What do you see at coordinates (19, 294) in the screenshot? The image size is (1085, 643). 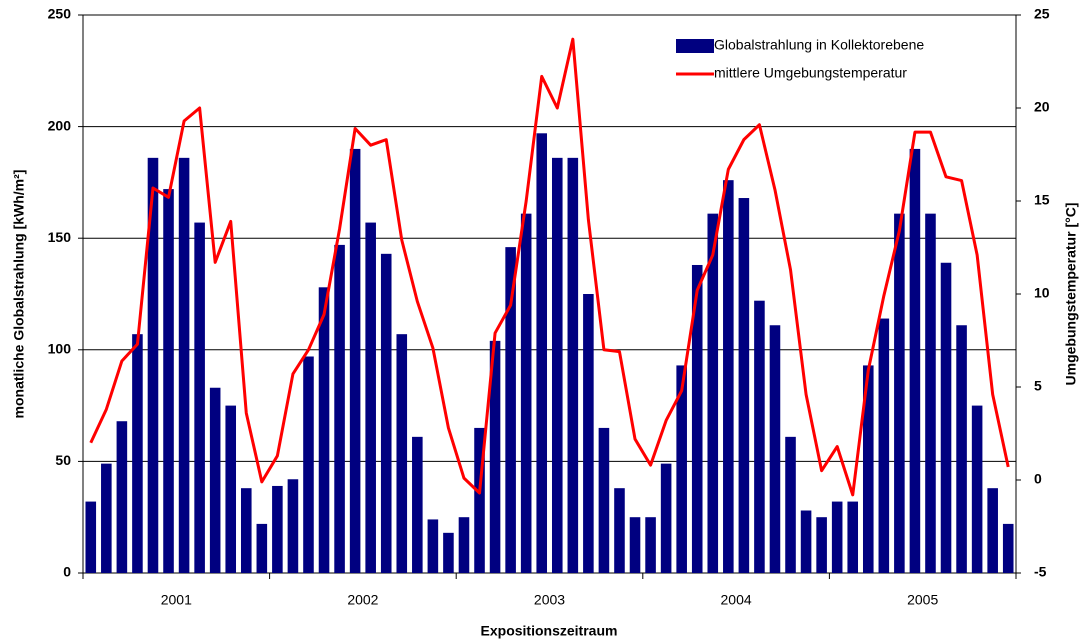 I see `y-axis-label: monatliche Globalstrahlung [kWh/m²]` at bounding box center [19, 294].